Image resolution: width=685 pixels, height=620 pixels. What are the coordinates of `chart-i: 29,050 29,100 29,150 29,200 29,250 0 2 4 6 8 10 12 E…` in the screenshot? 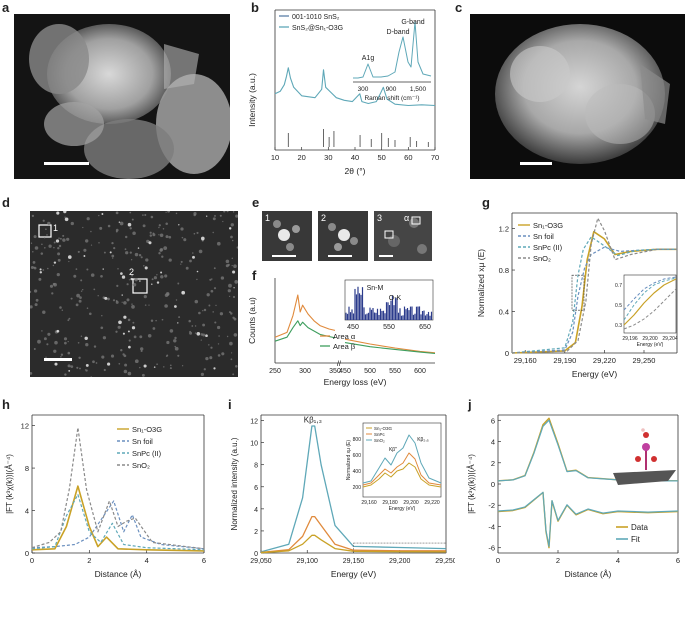 It's located at (341, 494).